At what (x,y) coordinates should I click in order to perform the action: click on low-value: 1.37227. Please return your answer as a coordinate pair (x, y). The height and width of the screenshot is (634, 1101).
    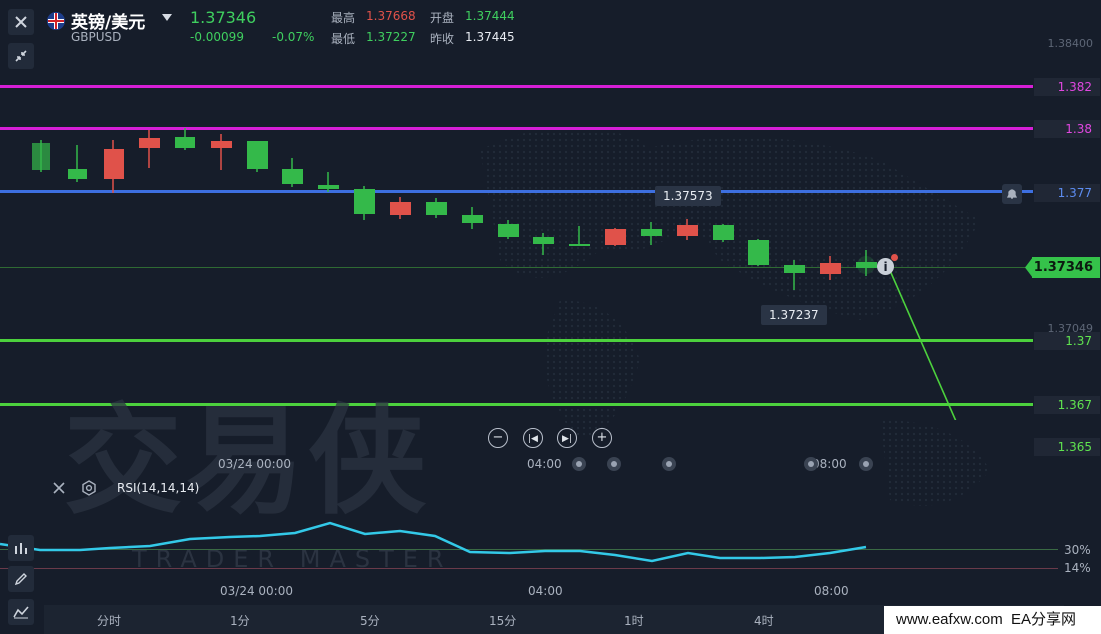
    Looking at the image, I should click on (391, 37).